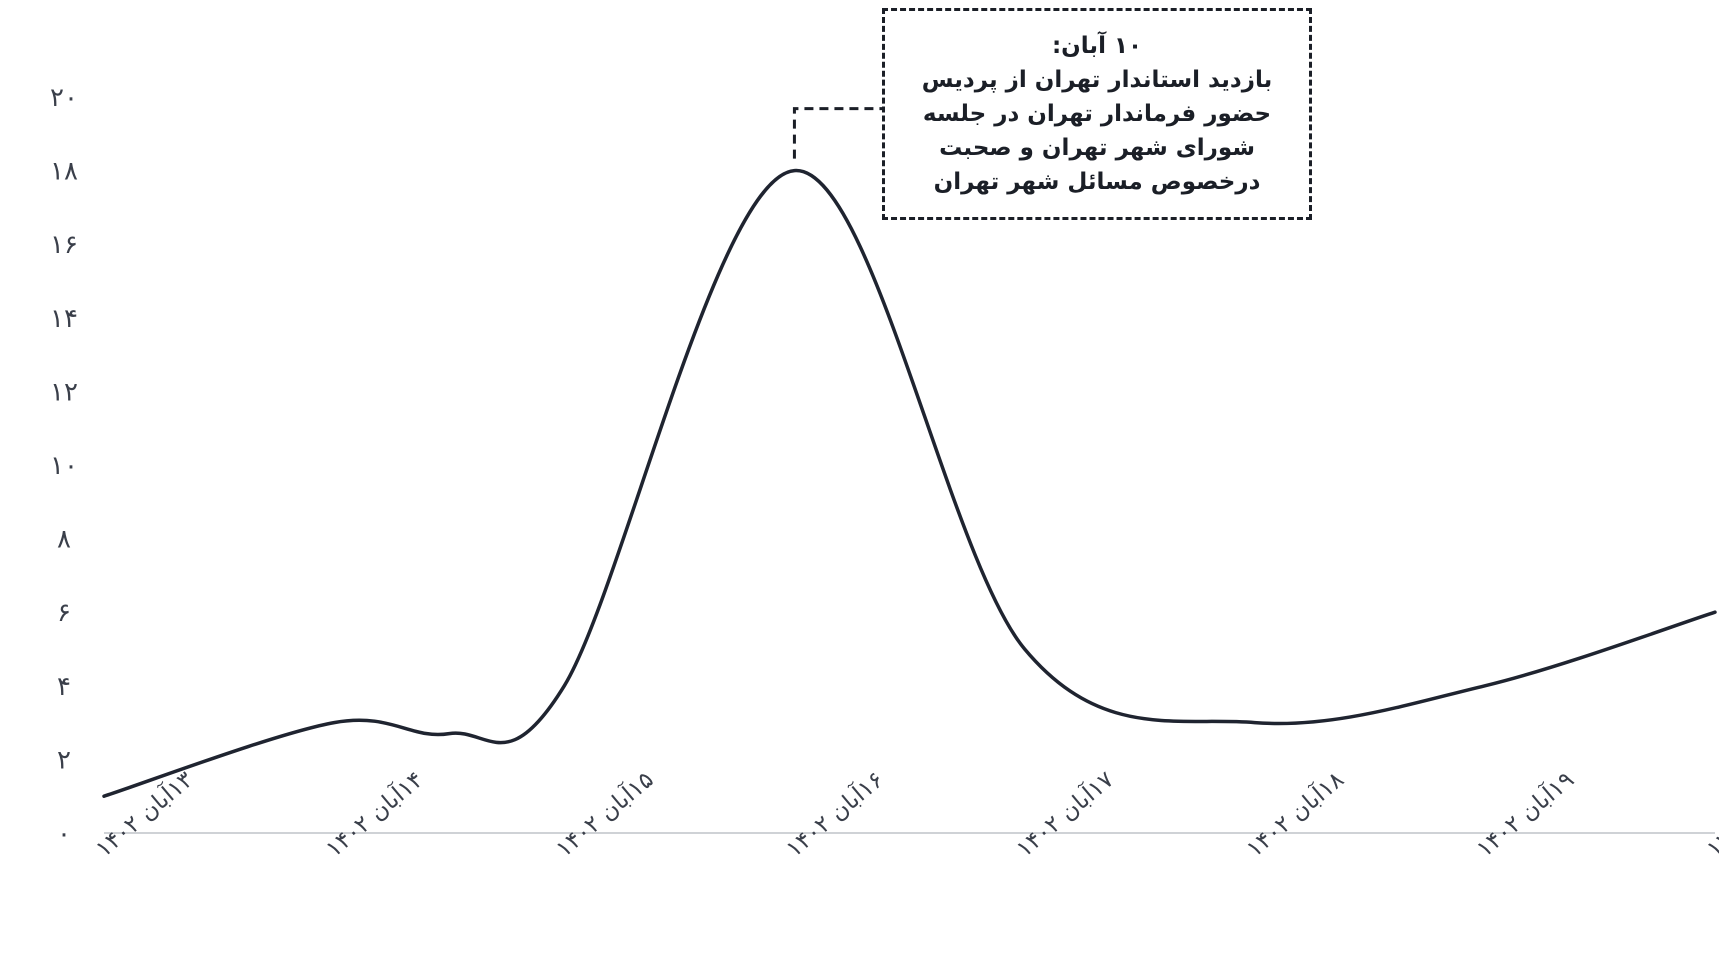 This screenshot has height=955, width=1719. Describe the element at coordinates (837, 133) in the screenshot. I see `callout-connector` at that location.